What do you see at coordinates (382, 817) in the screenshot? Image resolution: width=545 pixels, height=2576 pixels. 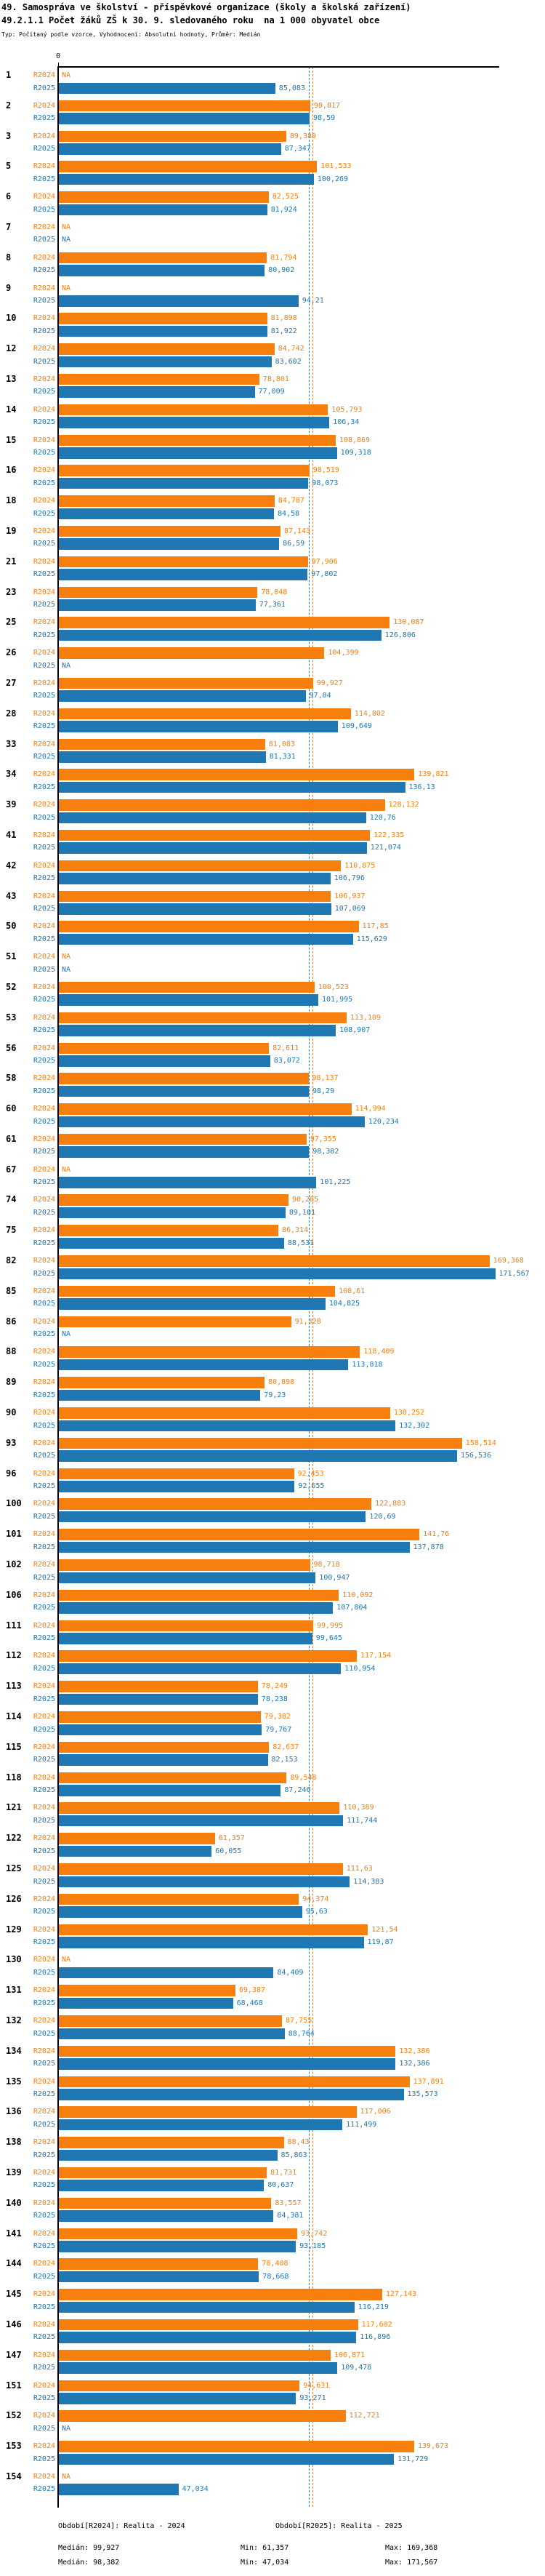 I see `value-label: 120,76` at bounding box center [382, 817].